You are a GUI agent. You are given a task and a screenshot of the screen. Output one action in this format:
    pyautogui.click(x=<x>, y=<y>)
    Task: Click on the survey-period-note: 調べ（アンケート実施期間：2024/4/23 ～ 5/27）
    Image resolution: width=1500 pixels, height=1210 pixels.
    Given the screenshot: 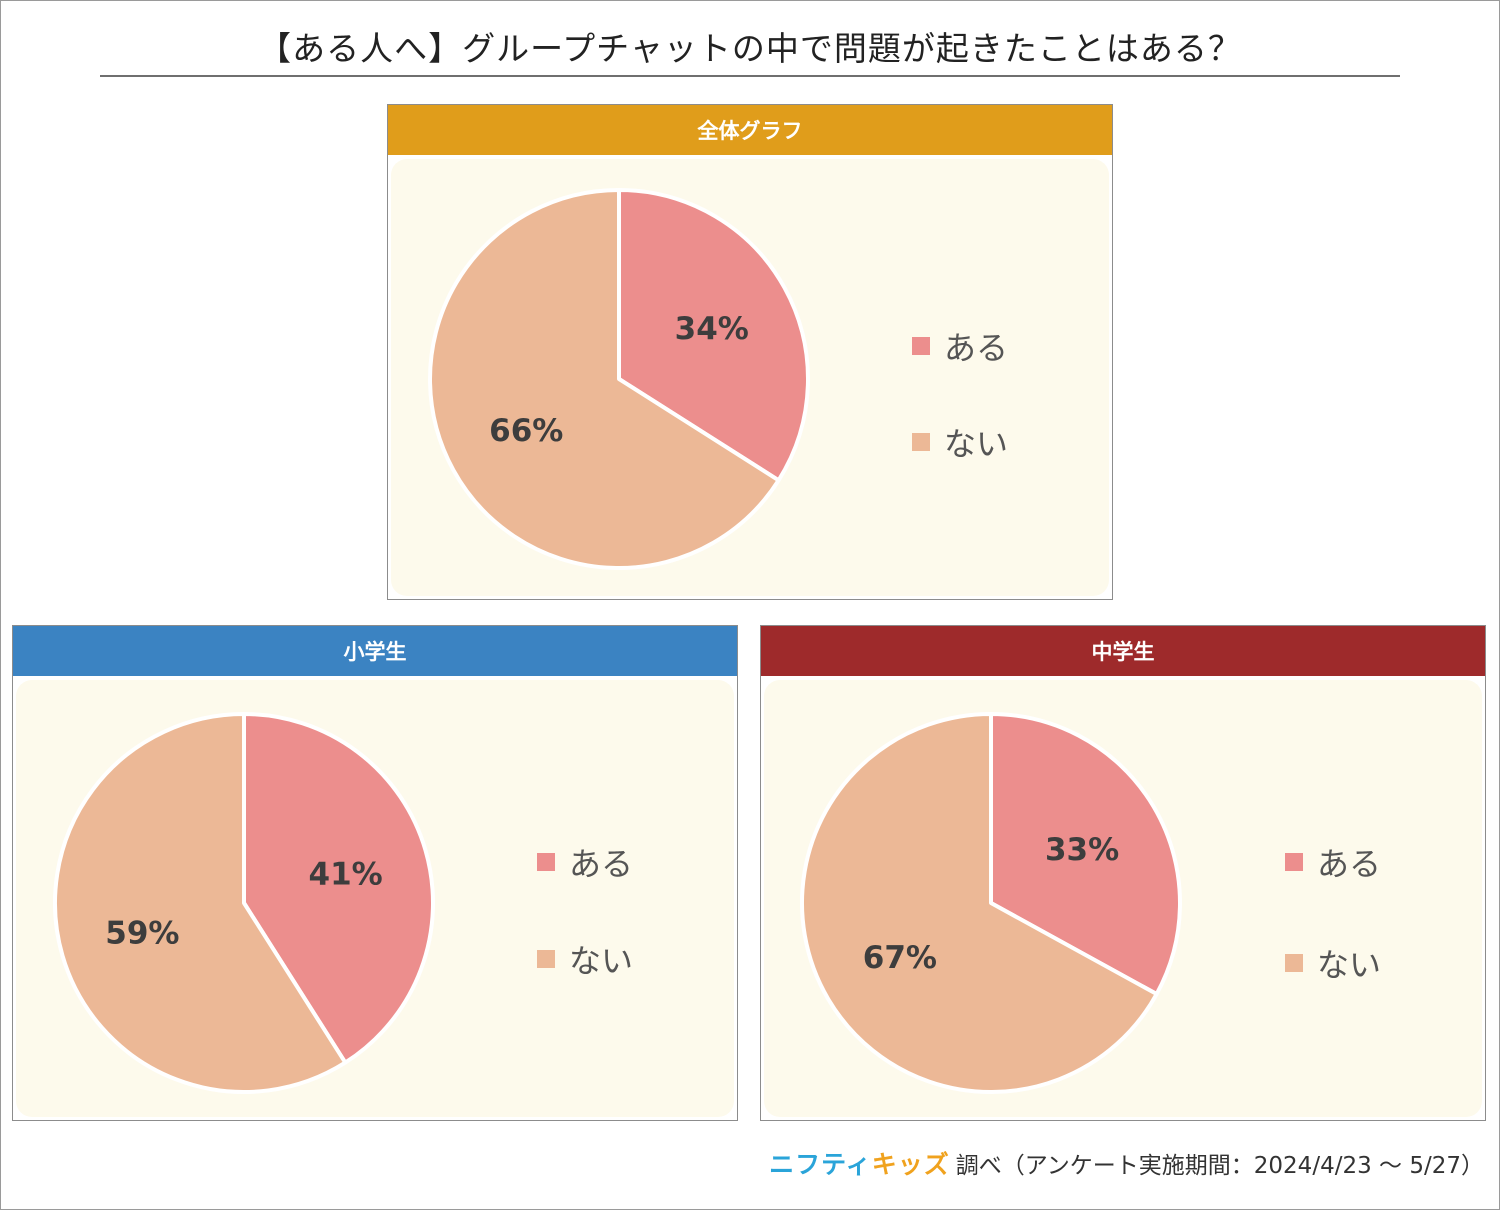 What is the action you would take?
    pyautogui.click(x=1219, y=1166)
    